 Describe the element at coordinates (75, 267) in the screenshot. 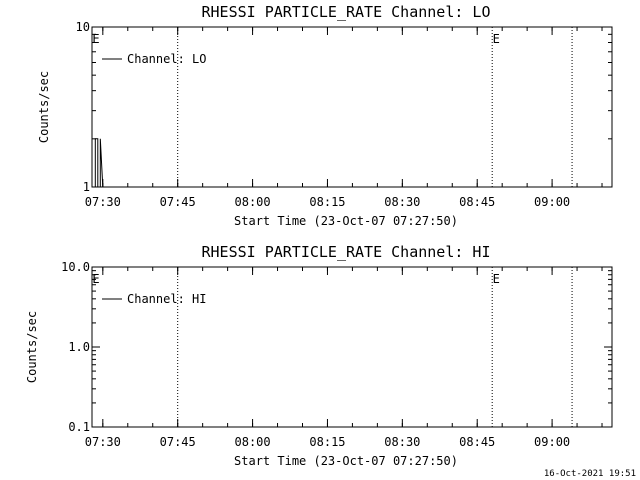

I see `y-tick-label: 10.0` at that location.